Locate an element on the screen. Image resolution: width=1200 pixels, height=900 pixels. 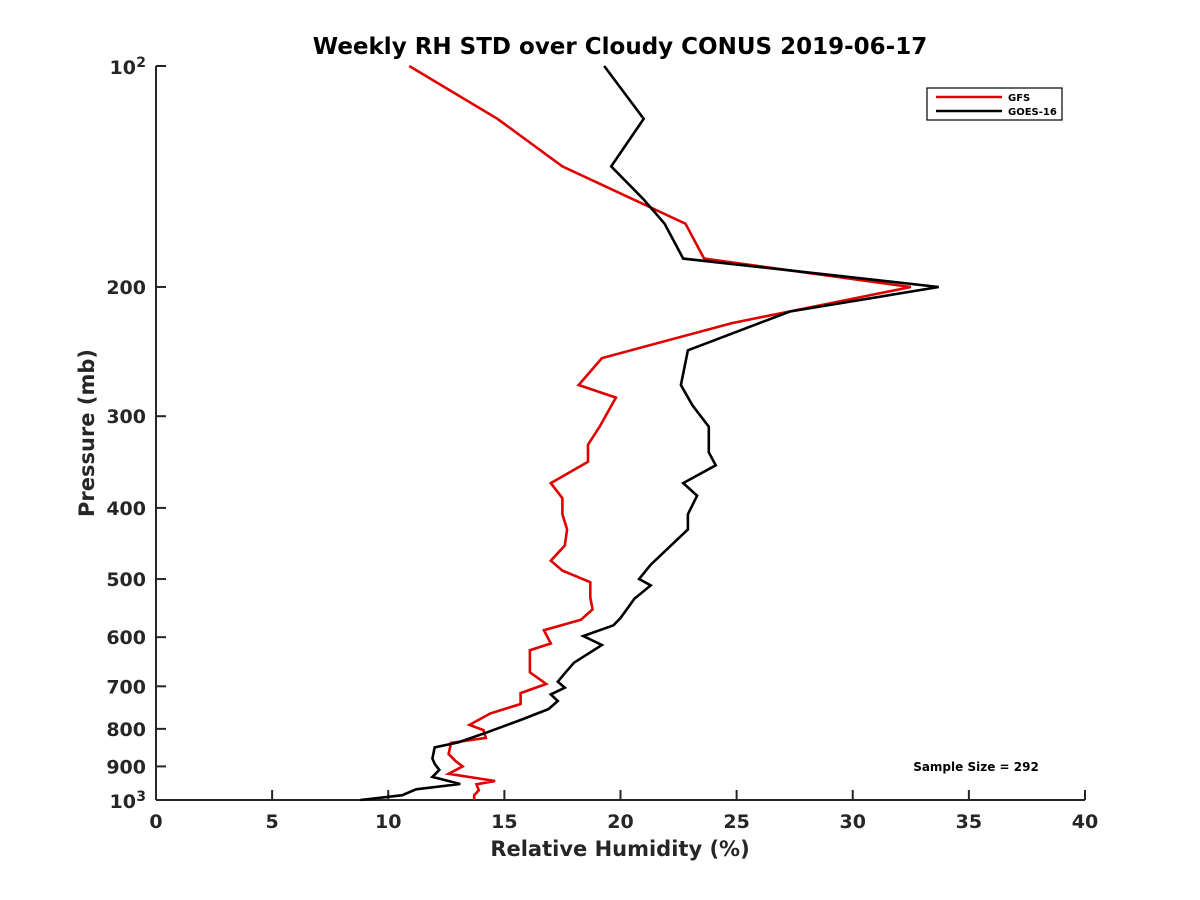
sample-size-annotation: Sample Size = 292 is located at coordinates (976, 767).